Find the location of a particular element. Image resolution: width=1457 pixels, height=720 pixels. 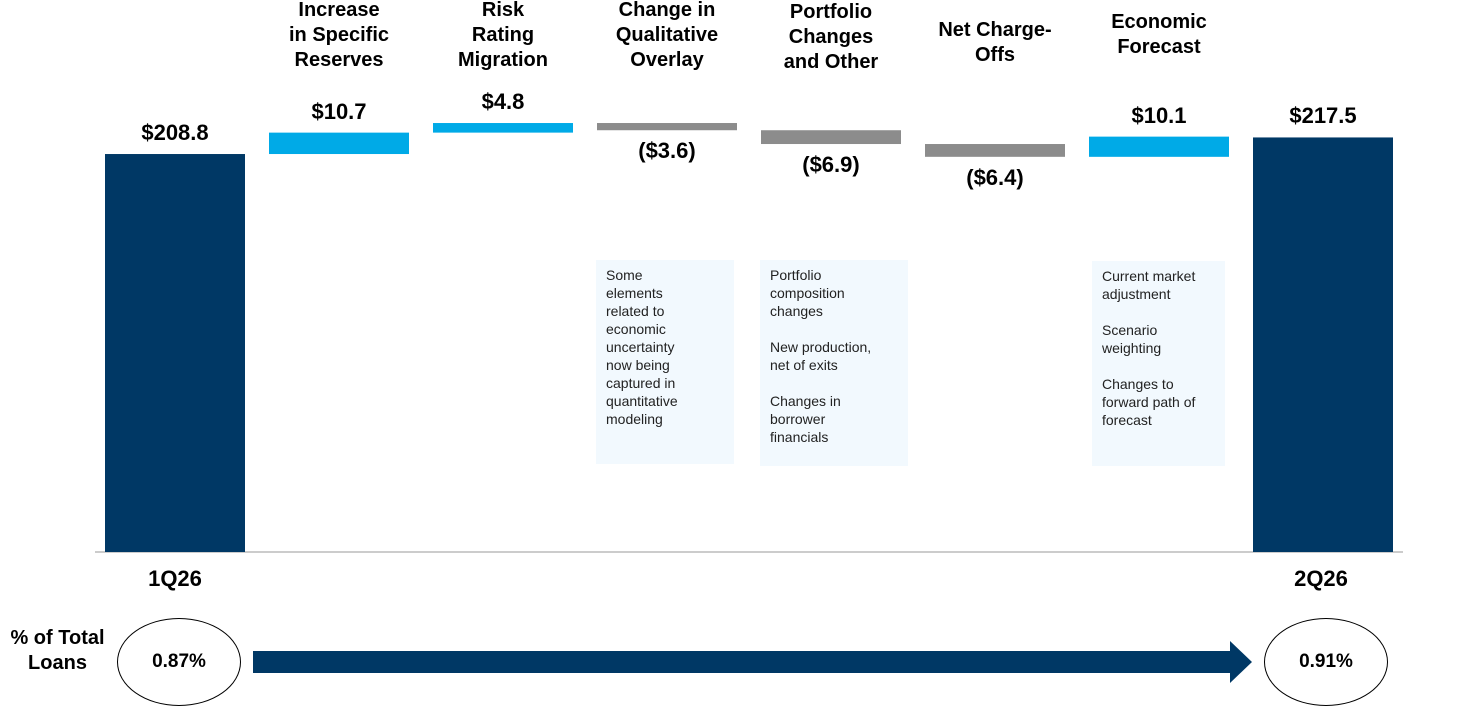

value-label-0: $208.8 is located at coordinates (175, 133).